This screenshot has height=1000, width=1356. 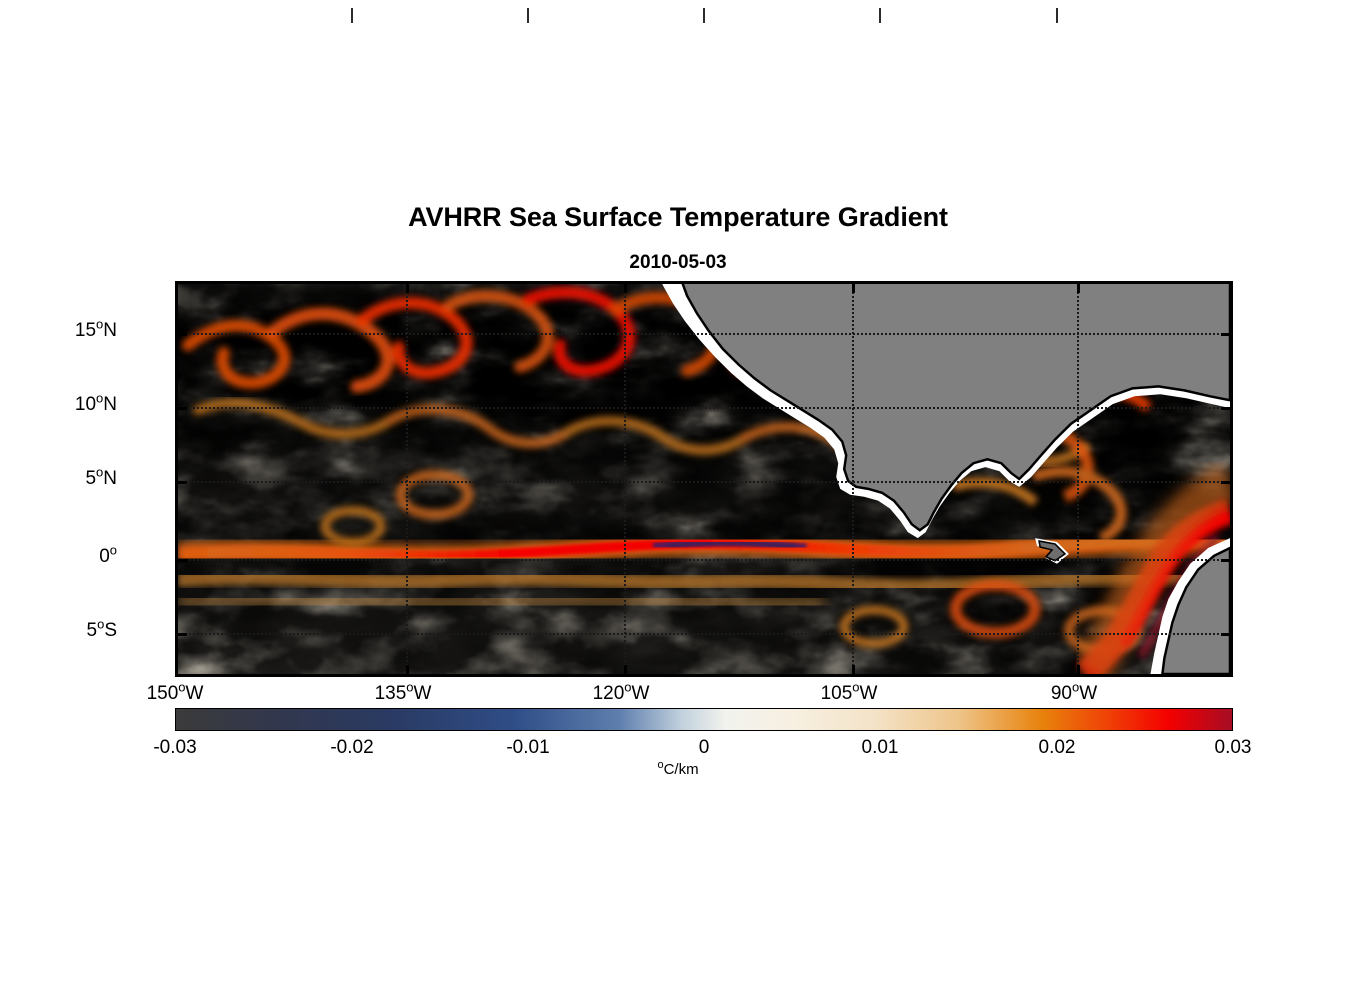 What do you see at coordinates (175, 691) in the screenshot?
I see `xtick-label-150w: 150oW` at bounding box center [175, 691].